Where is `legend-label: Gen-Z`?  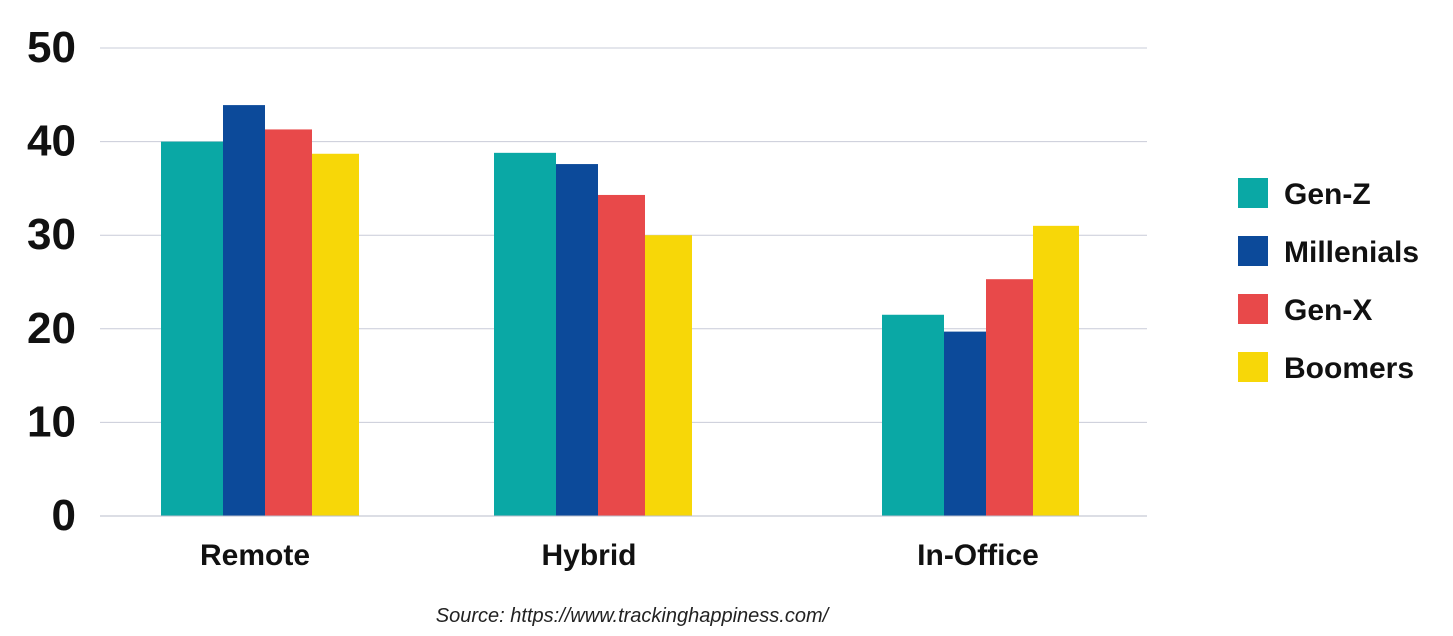
legend-label: Gen-Z is located at coordinates (1327, 194).